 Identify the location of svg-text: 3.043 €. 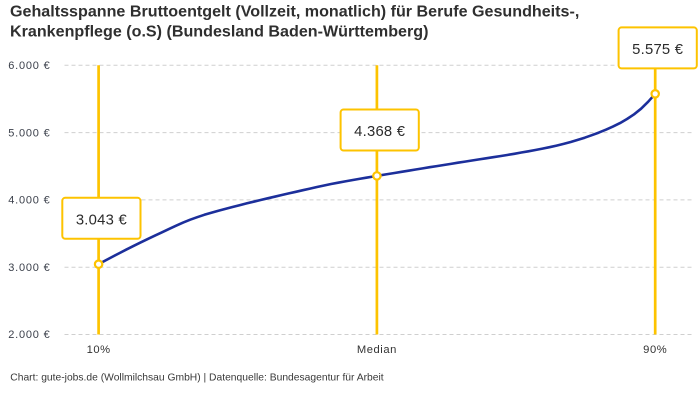
(102, 221).